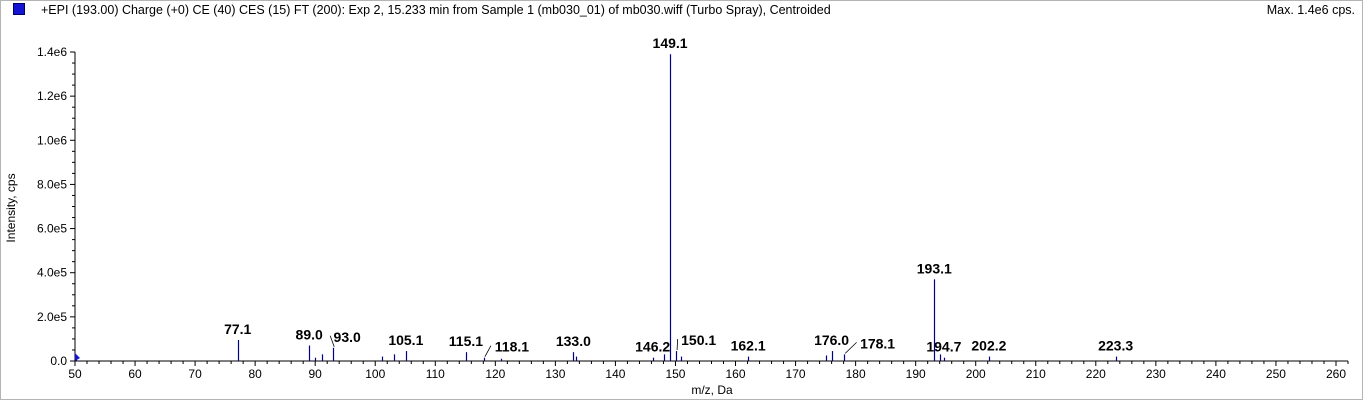 The width and height of the screenshot is (1363, 400). What do you see at coordinates (19, 9) in the screenshot?
I see `legend-swatch` at bounding box center [19, 9].